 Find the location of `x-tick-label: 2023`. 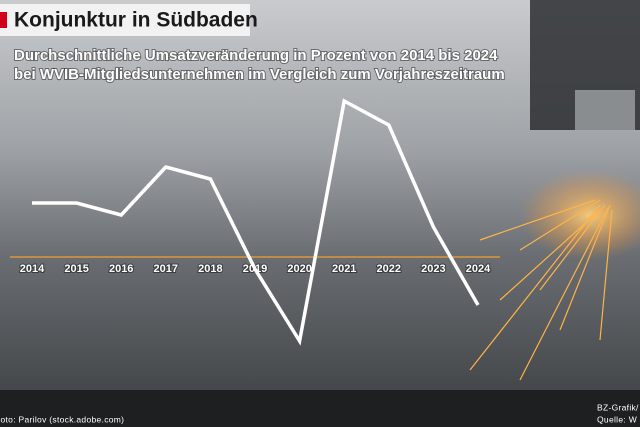

x-tick-label: 2023 is located at coordinates (433, 269).